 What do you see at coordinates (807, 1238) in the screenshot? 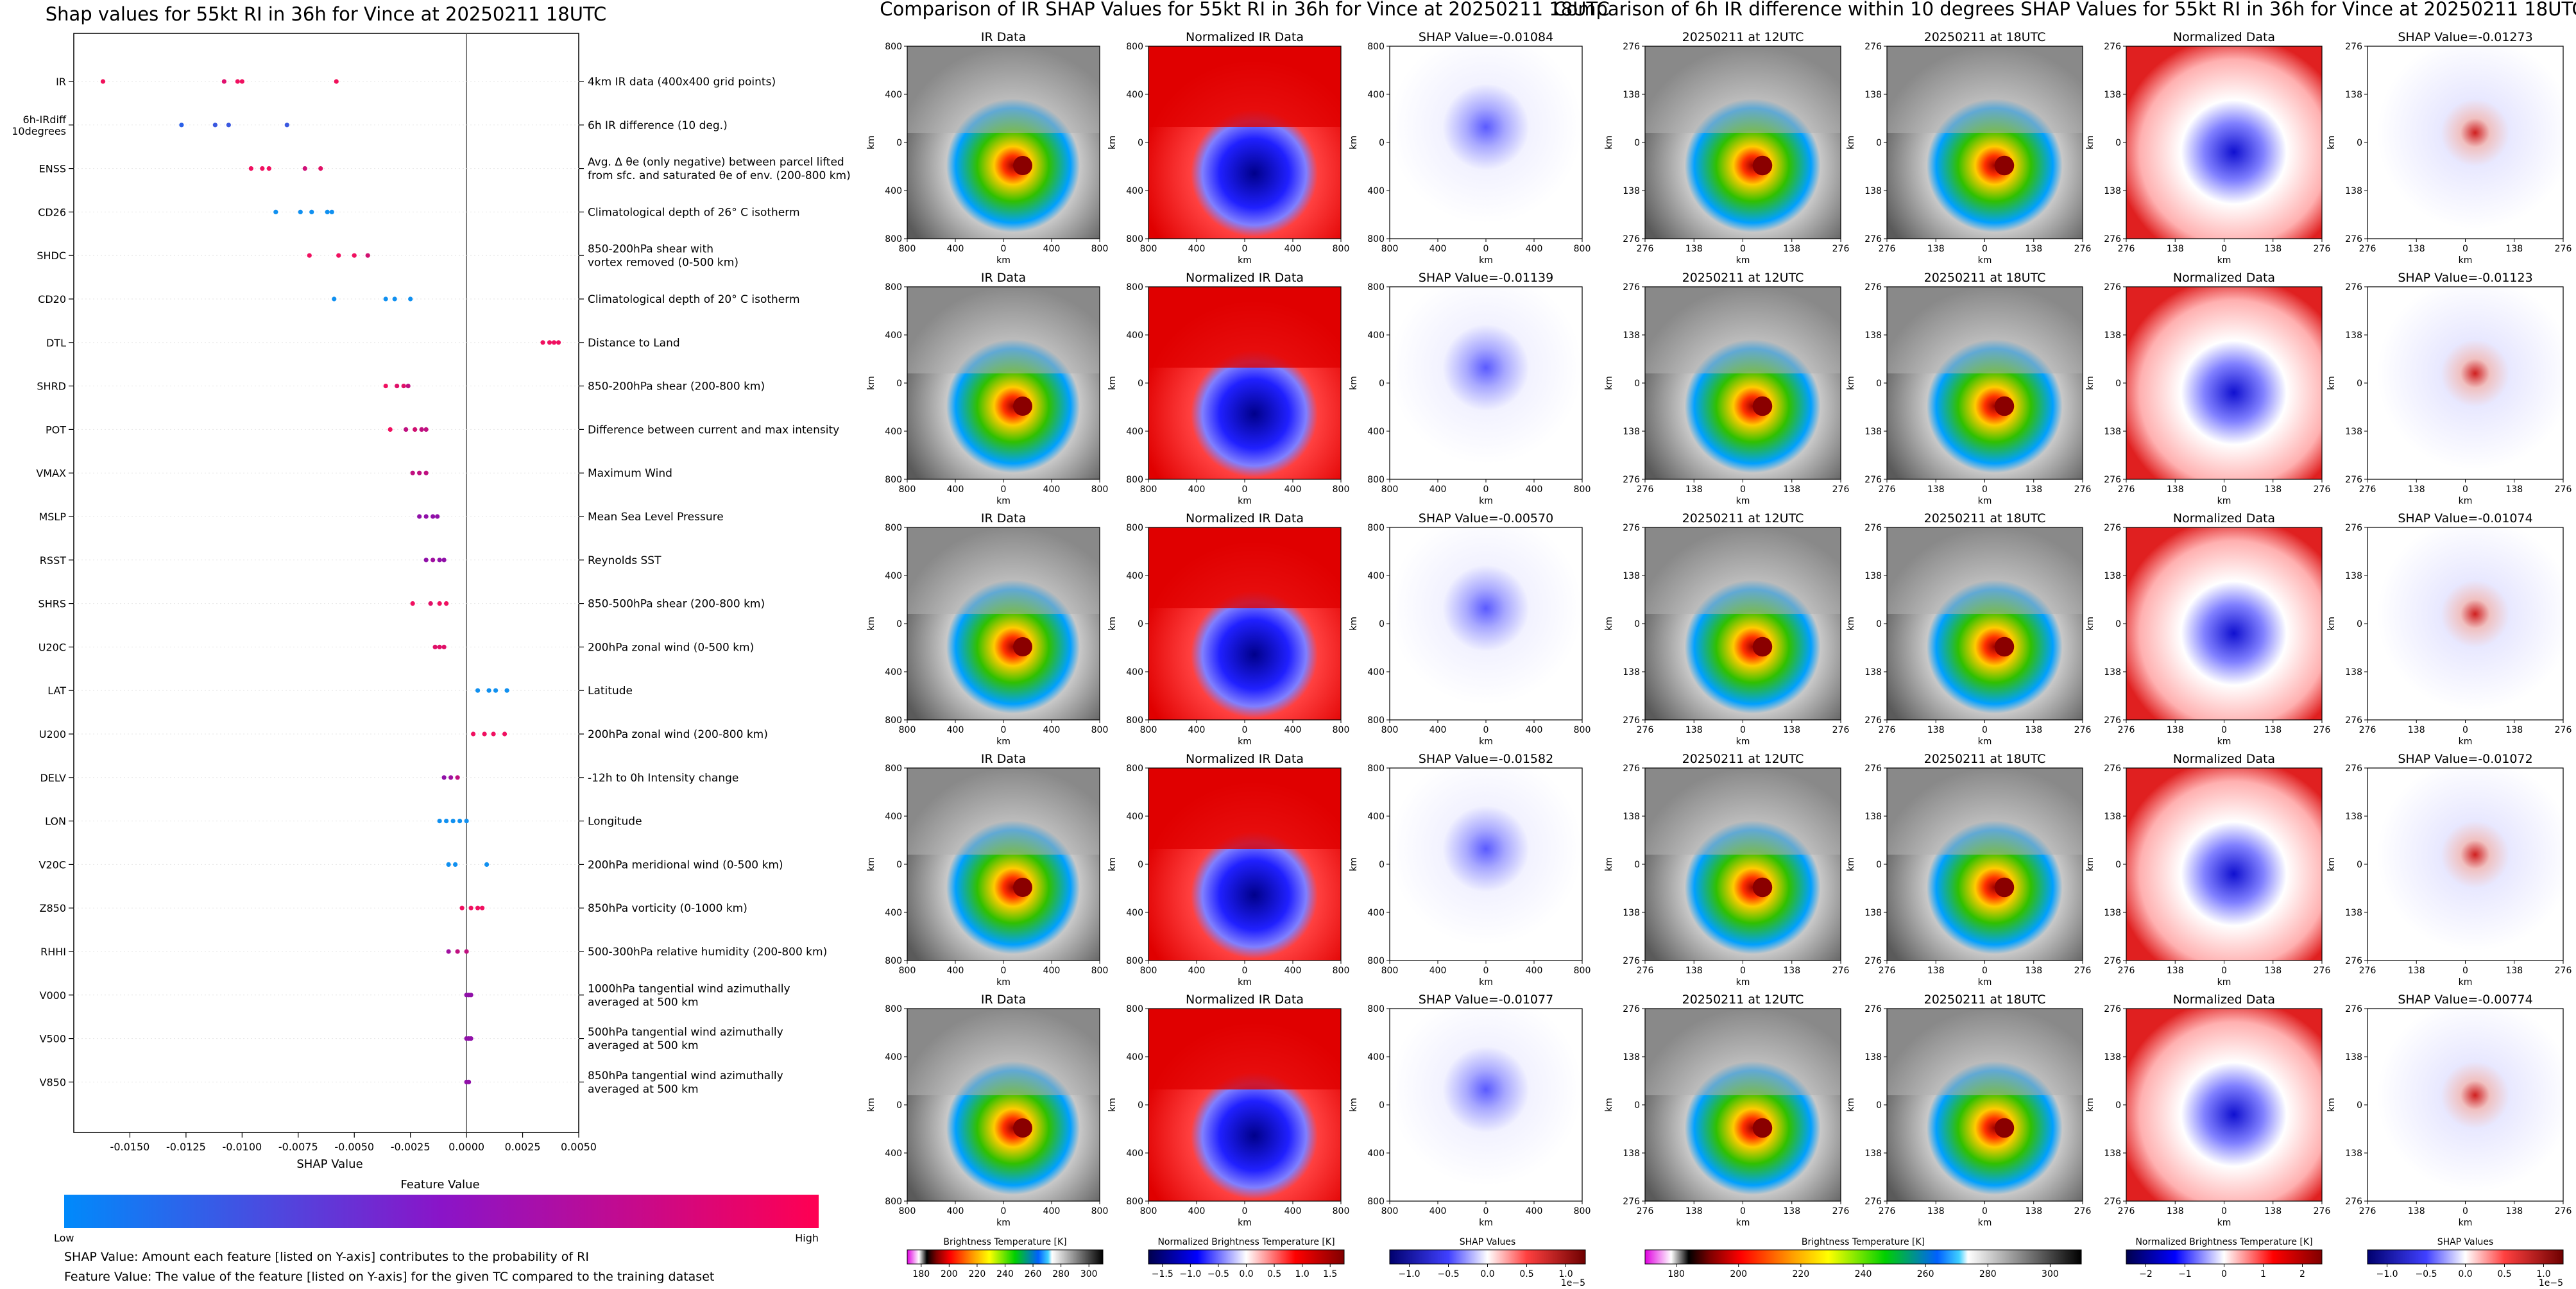
I see `colorbar-high-label: High` at bounding box center [807, 1238].